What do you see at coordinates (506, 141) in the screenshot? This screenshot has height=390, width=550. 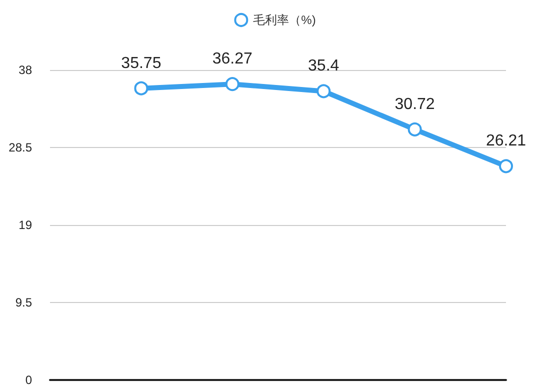 I see `data-label: 26.21` at bounding box center [506, 141].